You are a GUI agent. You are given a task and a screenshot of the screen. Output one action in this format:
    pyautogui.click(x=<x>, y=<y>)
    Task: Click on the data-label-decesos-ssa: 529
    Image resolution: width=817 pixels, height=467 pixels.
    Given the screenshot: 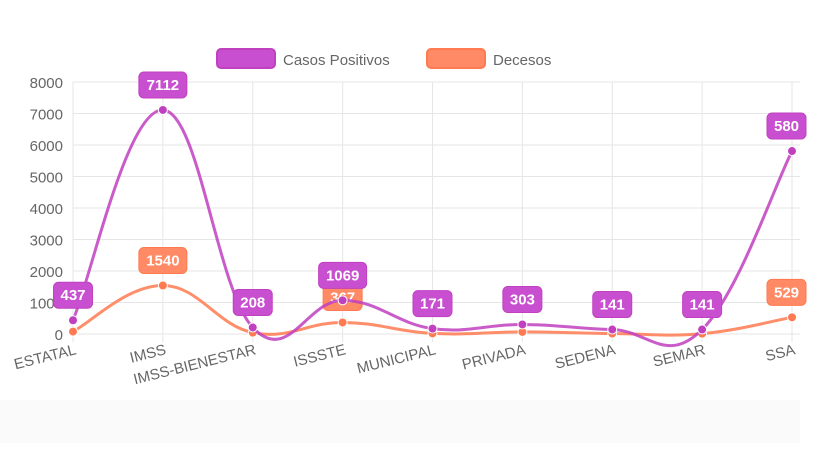 What is the action you would take?
    pyautogui.click(x=786, y=292)
    